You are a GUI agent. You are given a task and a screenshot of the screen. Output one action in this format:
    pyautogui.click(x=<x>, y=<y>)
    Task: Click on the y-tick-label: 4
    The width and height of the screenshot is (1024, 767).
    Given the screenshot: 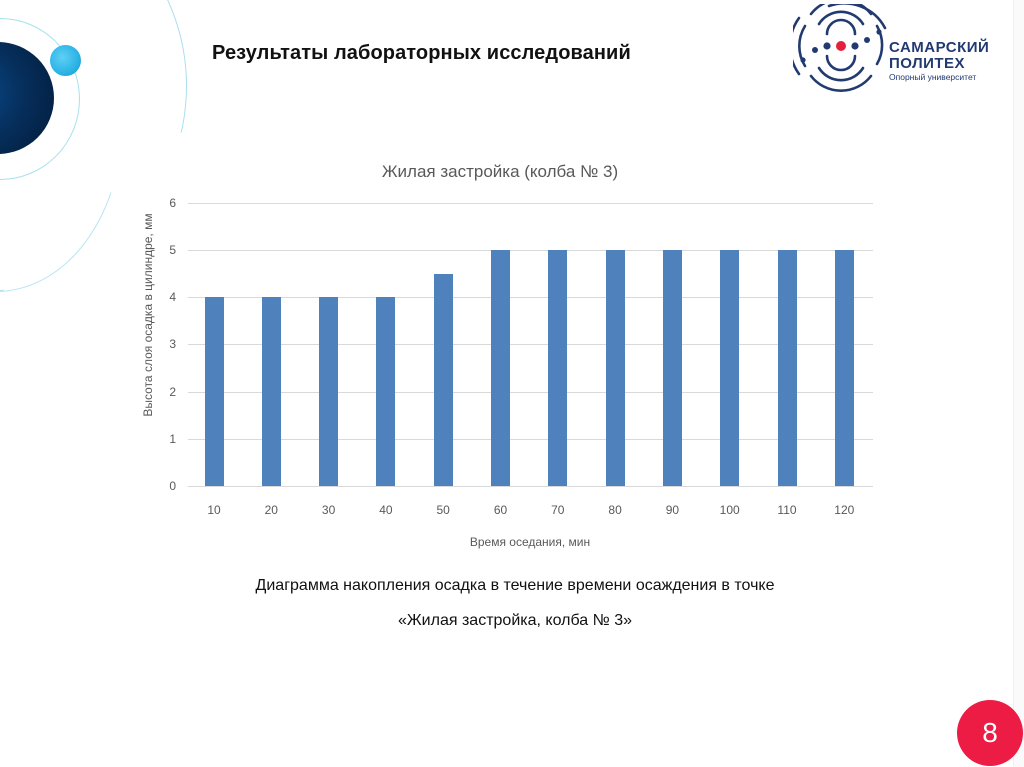 What is the action you would take?
    pyautogui.click(x=172, y=297)
    